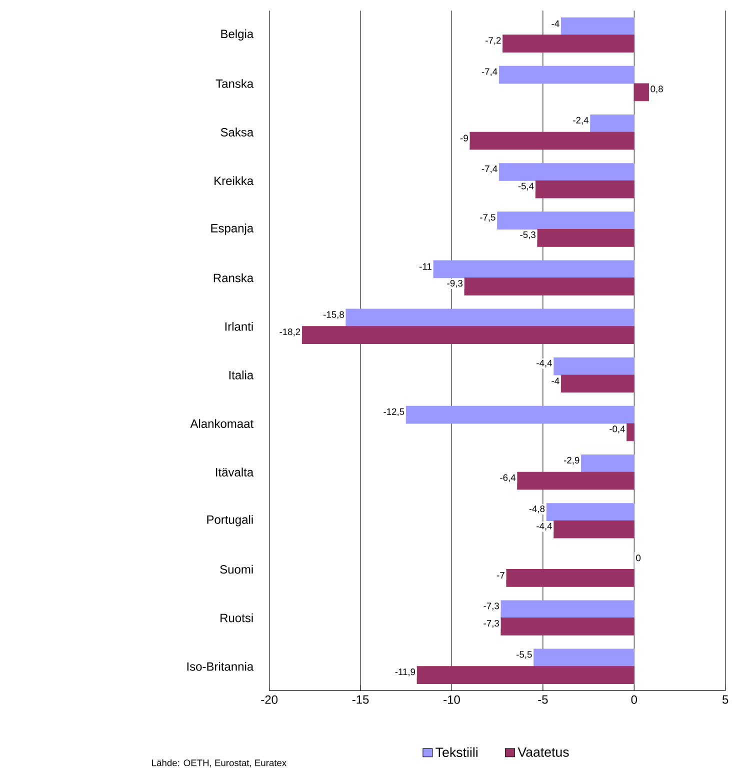  What do you see at coordinates (493, 41) in the screenshot?
I see `data-label: -7,2` at bounding box center [493, 41].